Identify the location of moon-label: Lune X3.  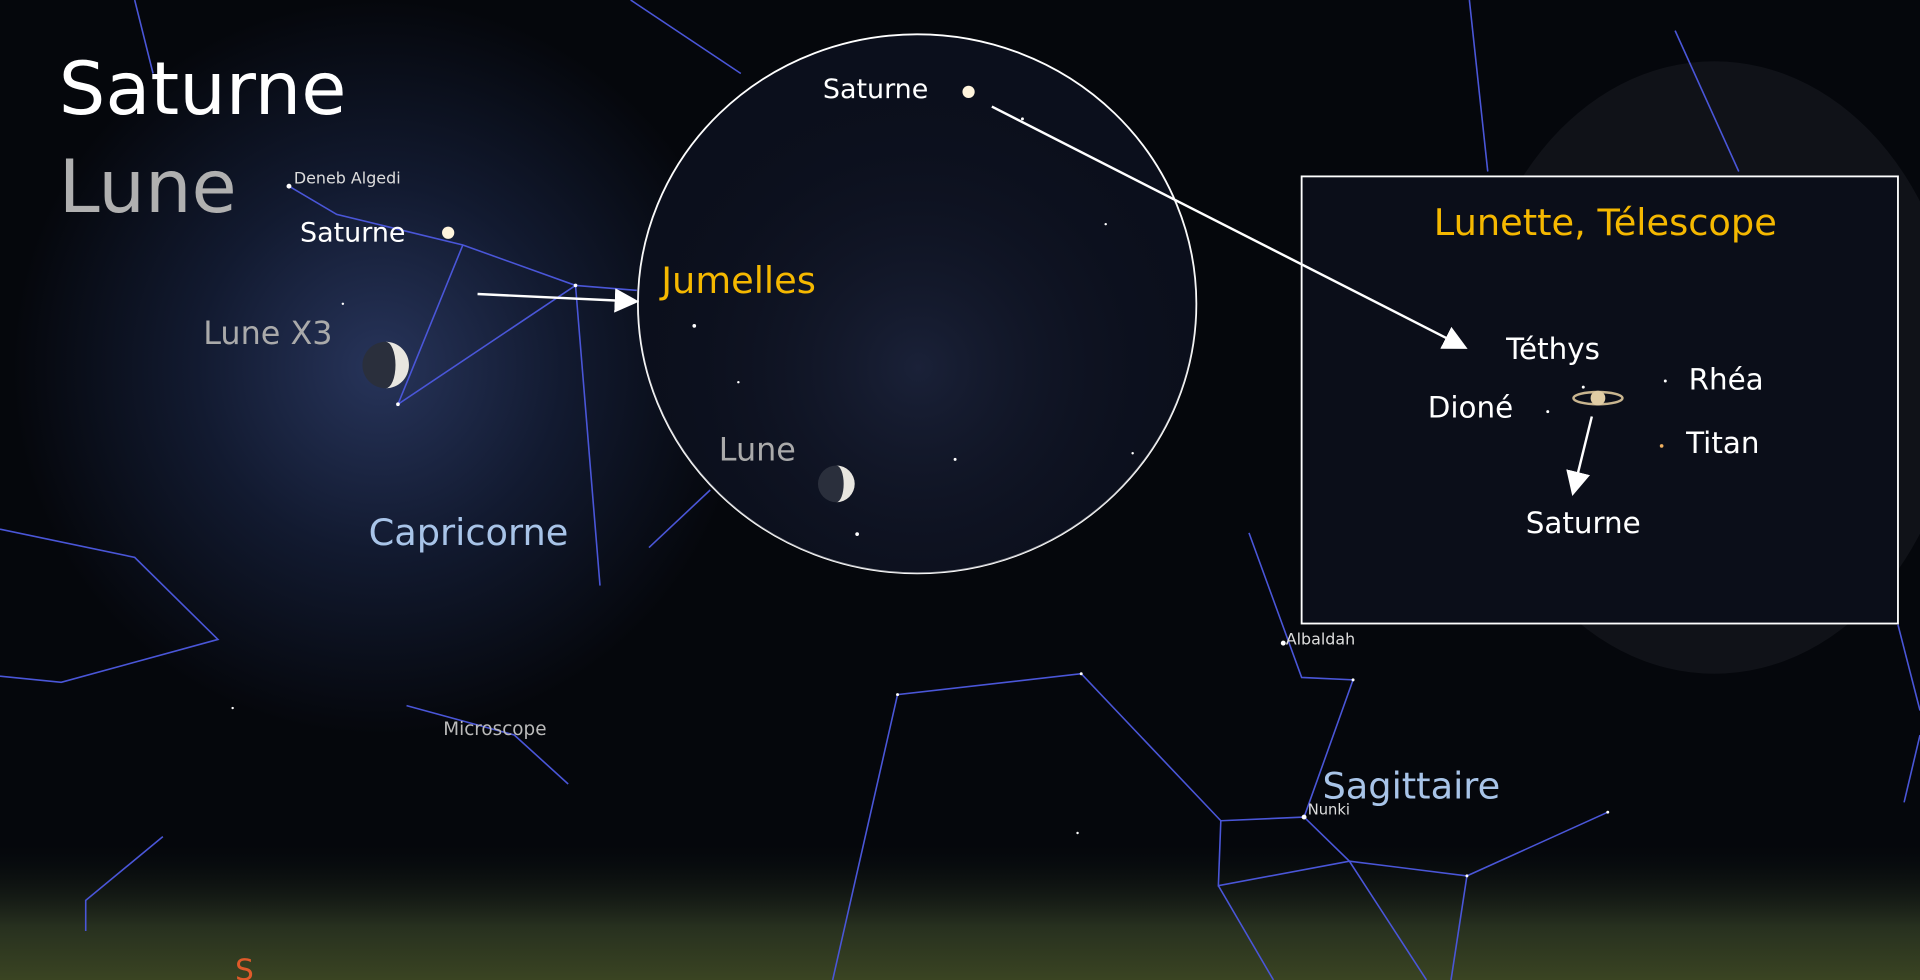
(267, 333).